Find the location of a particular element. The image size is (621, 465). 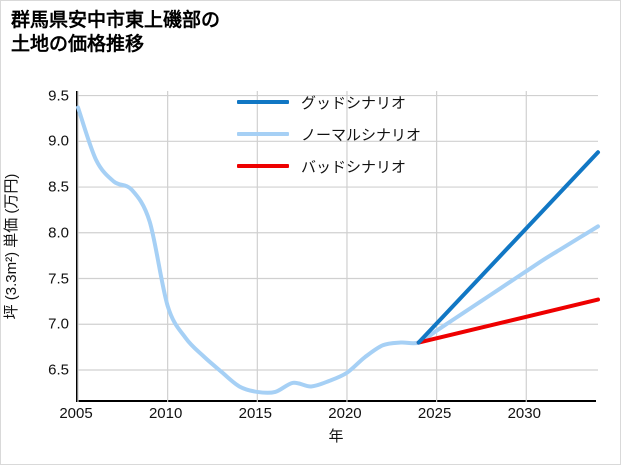

legend-label: グッドシナリオ is located at coordinates (354, 103).